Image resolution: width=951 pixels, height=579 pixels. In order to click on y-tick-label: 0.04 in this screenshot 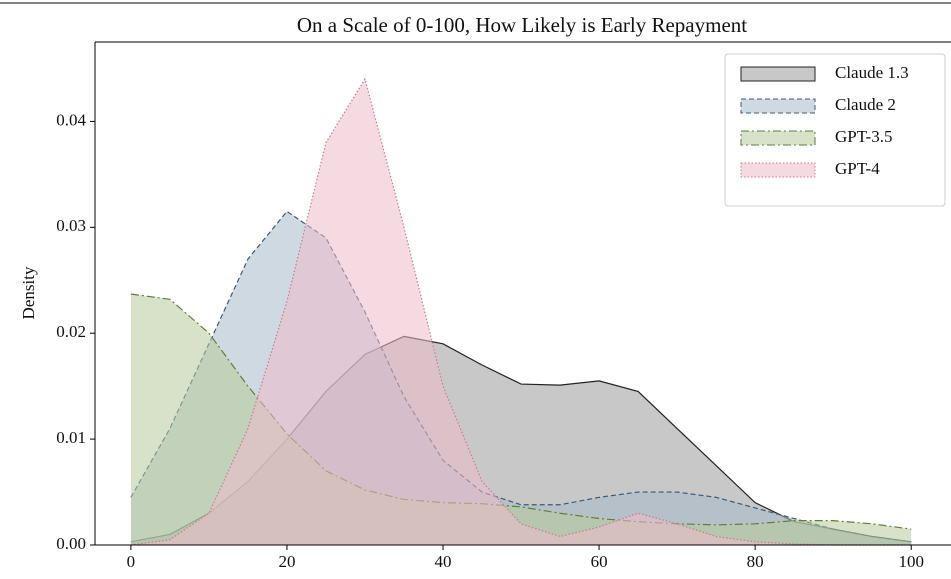, I will do `click(71, 119)`.